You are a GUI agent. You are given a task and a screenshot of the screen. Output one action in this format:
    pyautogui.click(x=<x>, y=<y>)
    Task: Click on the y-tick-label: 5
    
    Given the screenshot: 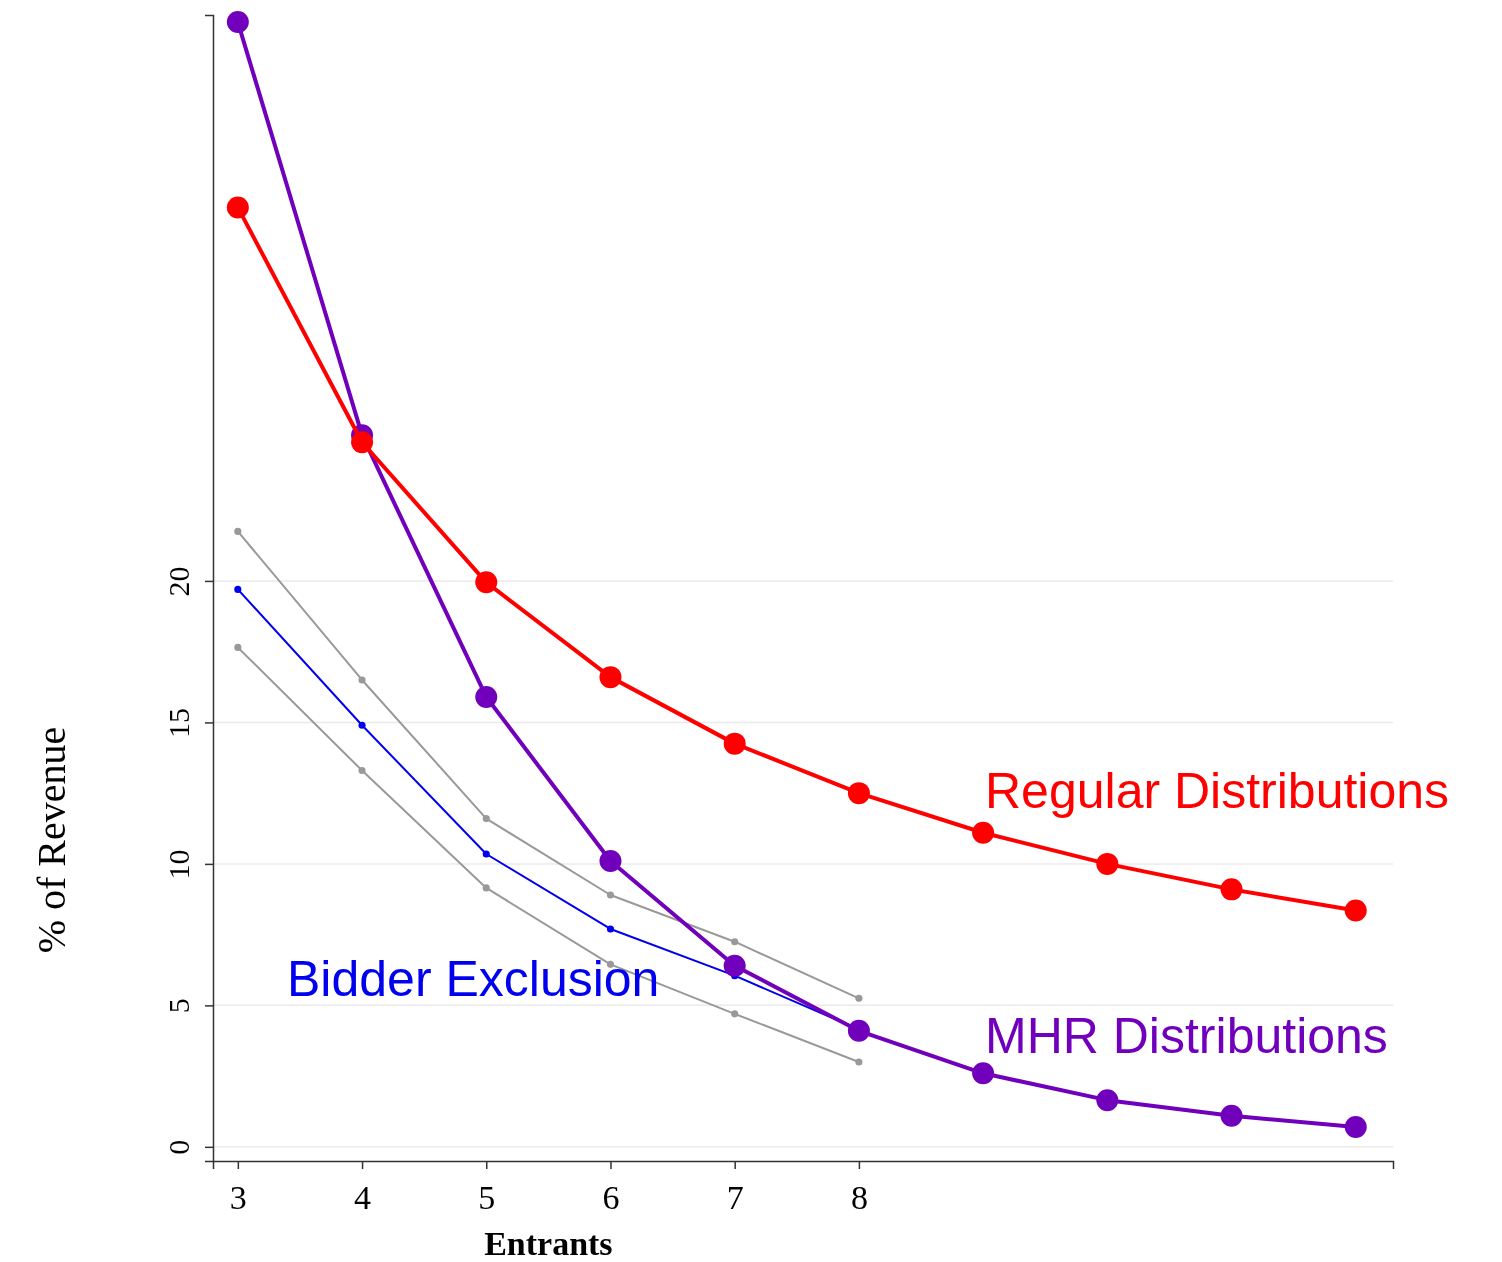 What is the action you would take?
    pyautogui.click(x=178, y=1006)
    